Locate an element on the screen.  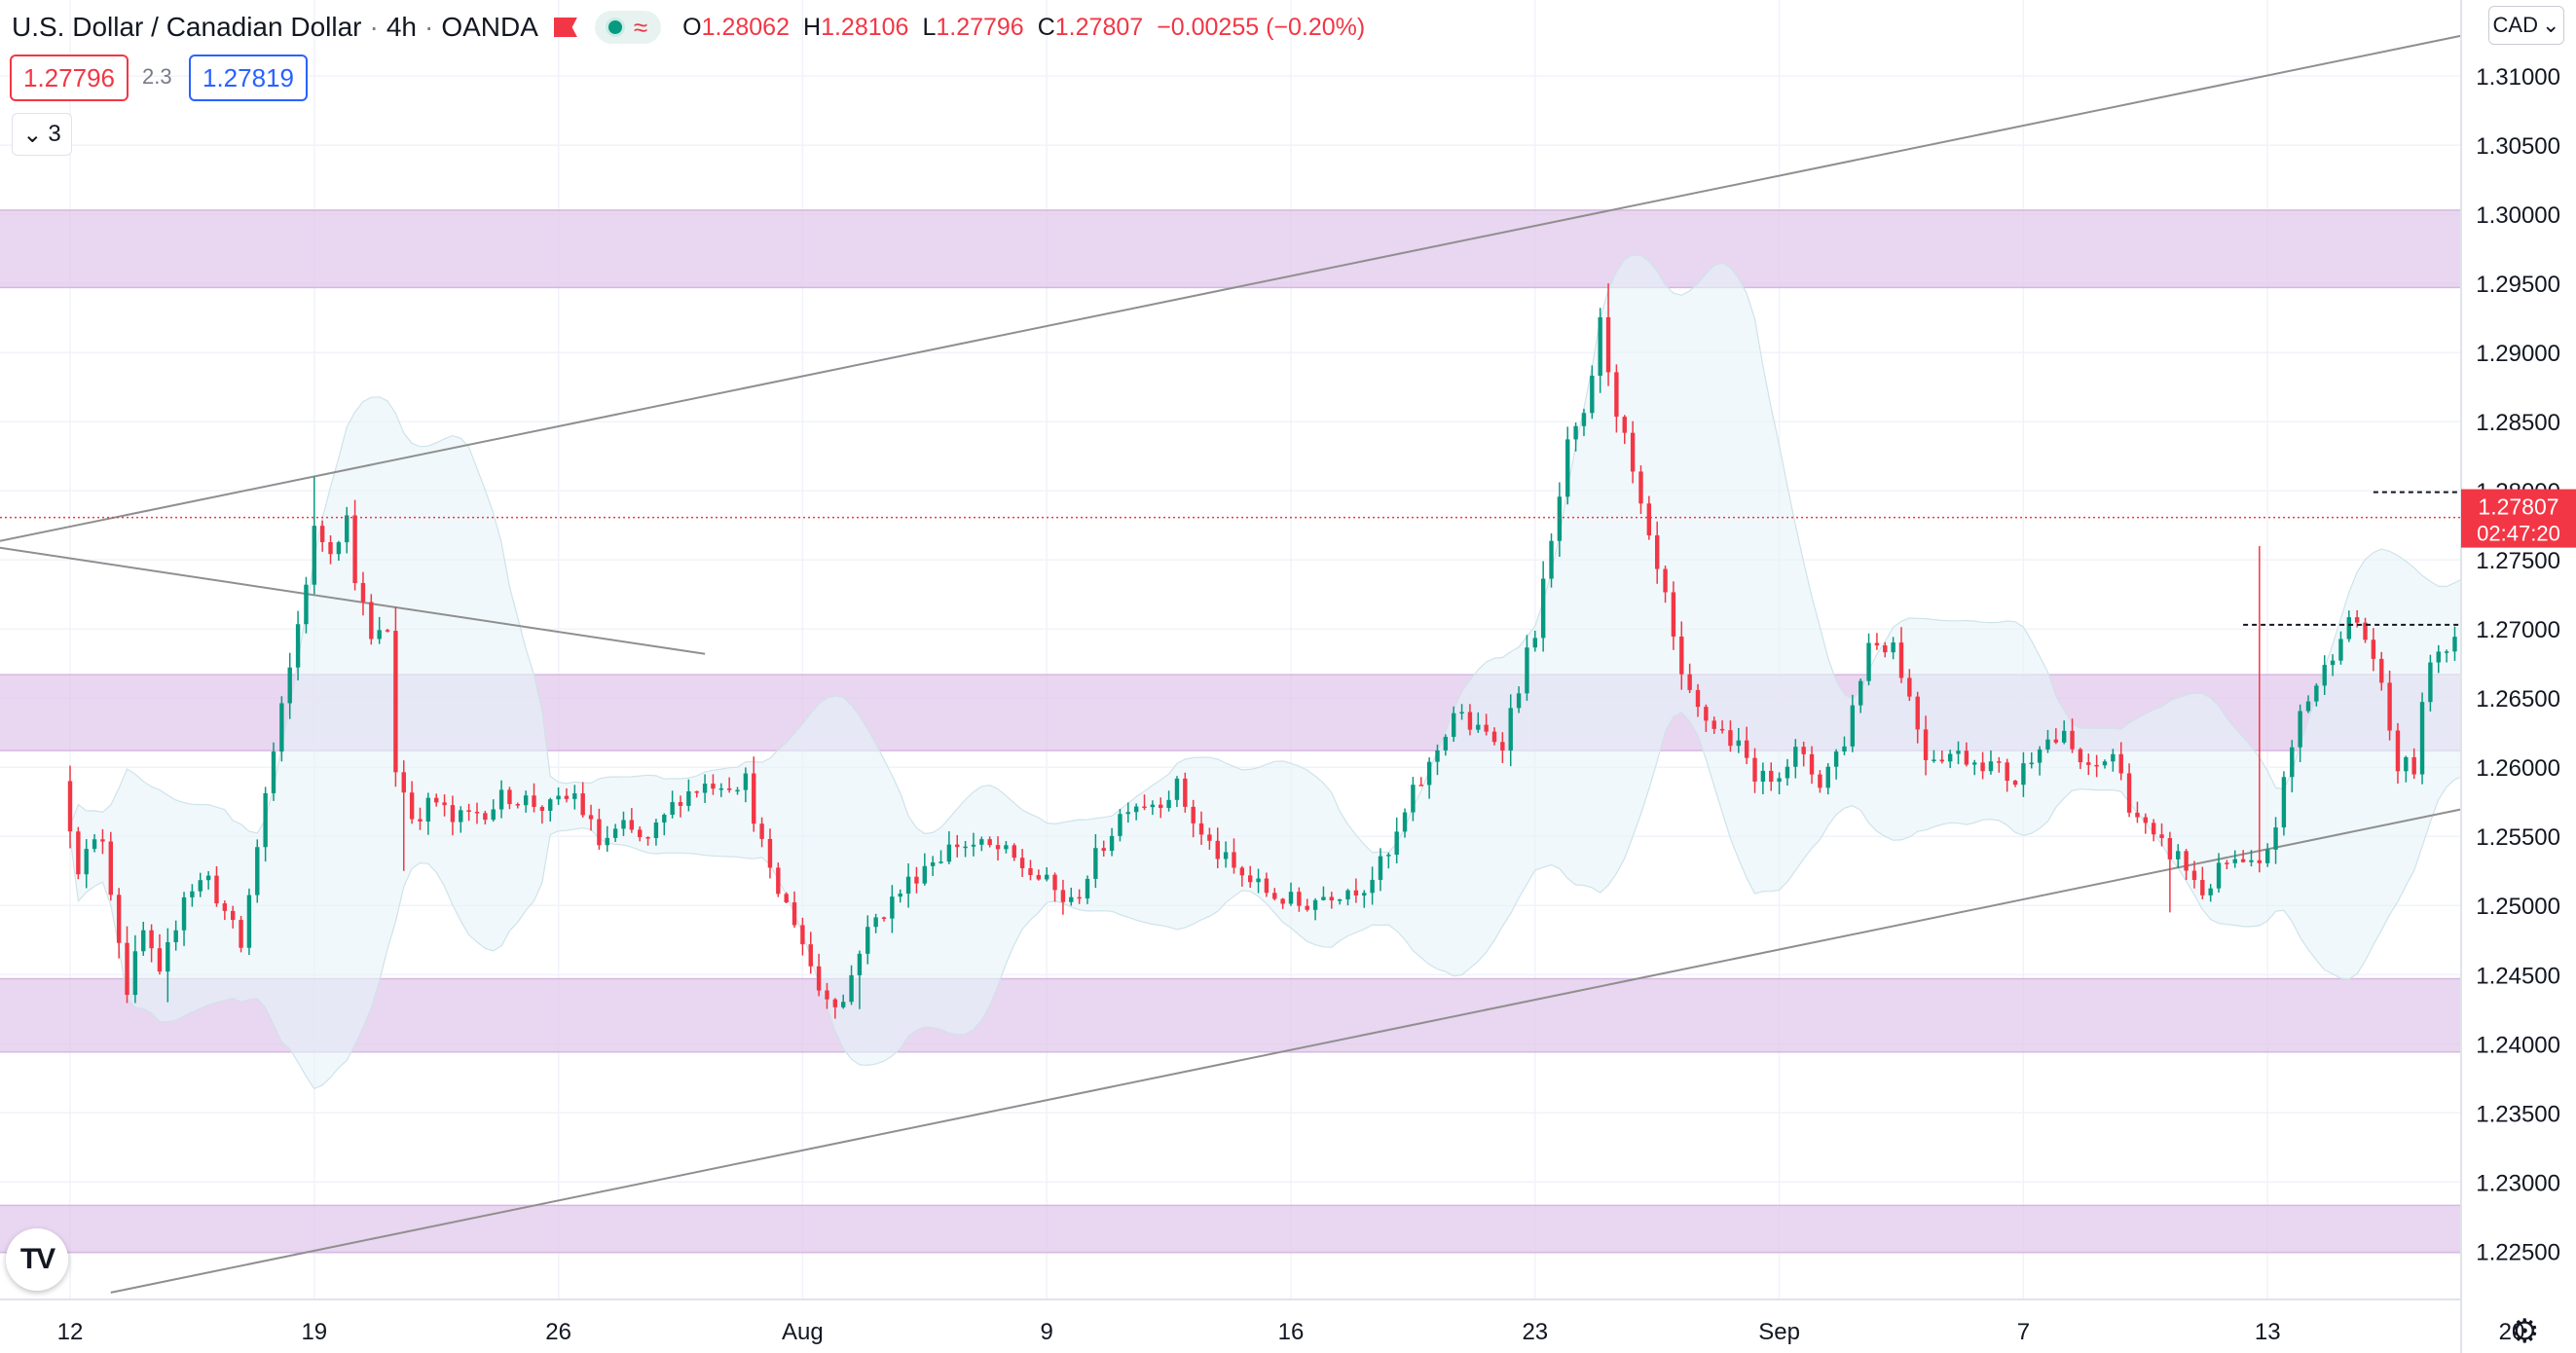
sell-price-button: 1.27796 is located at coordinates (69, 78).